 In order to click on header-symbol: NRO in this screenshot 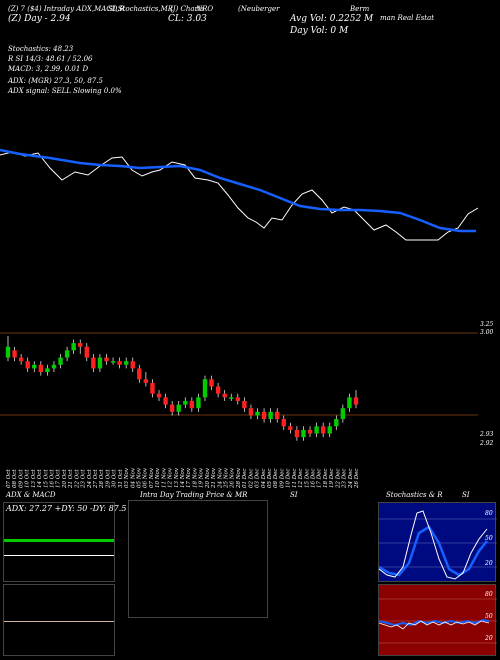, I will do `click(205, 9)`.